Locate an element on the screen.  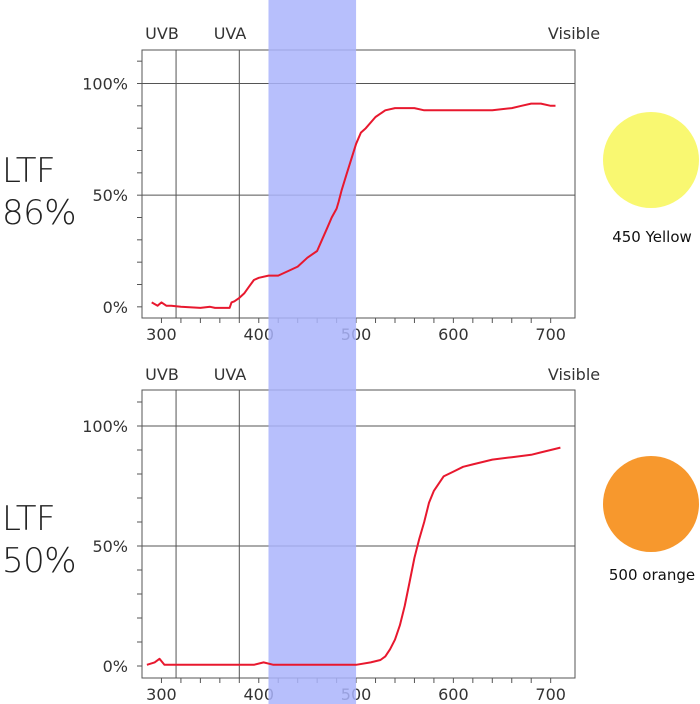
ltf-label-bottom-line2: 50% is located at coordinates (39, 561).